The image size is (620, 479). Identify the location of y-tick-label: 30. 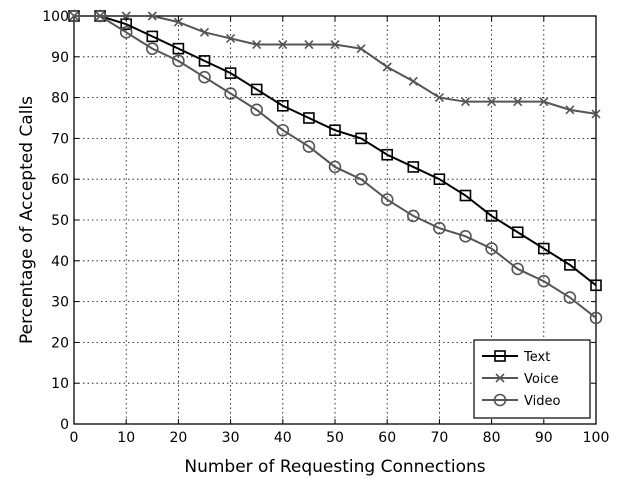
(60, 303).